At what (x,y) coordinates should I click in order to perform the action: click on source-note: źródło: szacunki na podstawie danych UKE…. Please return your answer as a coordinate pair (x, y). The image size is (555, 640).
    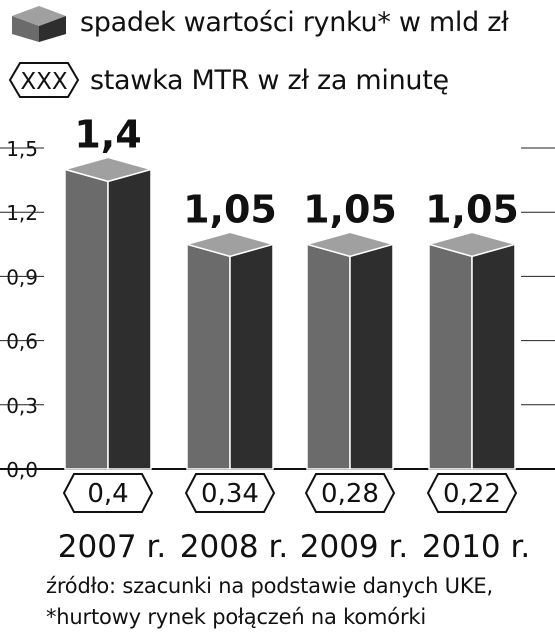
    Looking at the image, I should click on (269, 586).